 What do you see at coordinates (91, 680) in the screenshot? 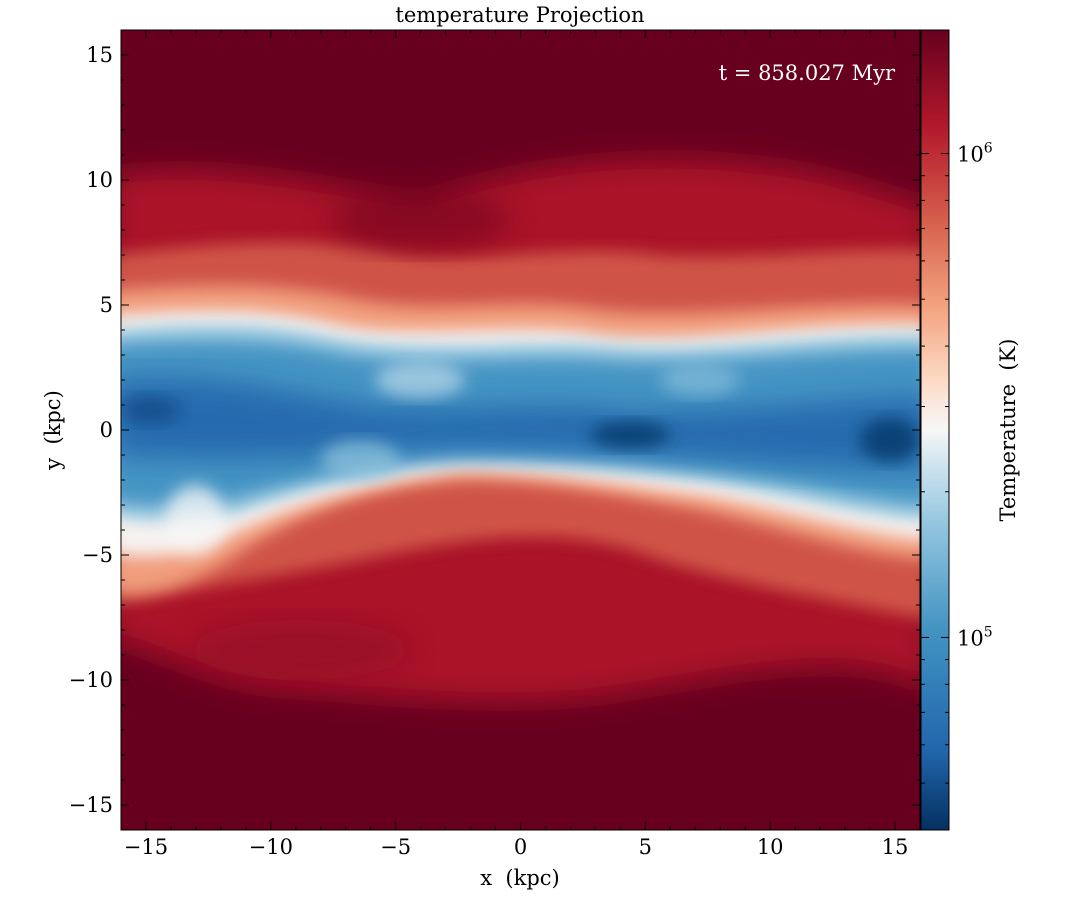
I see `y-tick-label: −10` at bounding box center [91, 680].